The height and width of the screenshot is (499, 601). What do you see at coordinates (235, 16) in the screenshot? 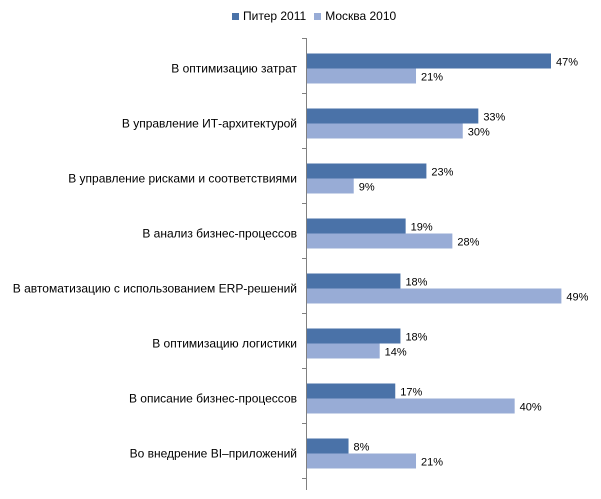
I see `legend-swatch-piter-2011` at bounding box center [235, 16].